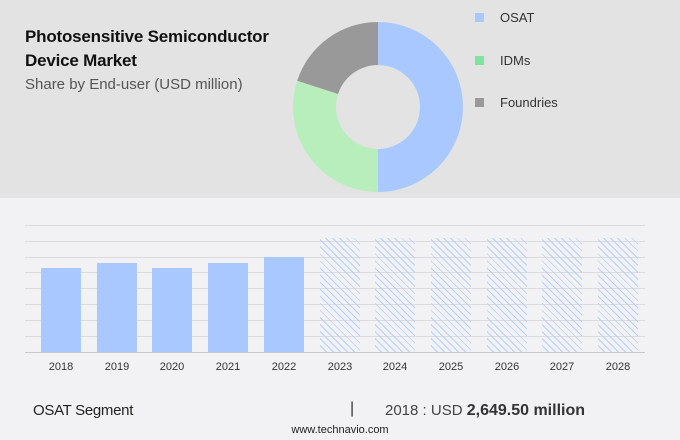 This screenshot has width=680, height=440. I want to click on source-url: www.technavio.com, so click(340, 430).